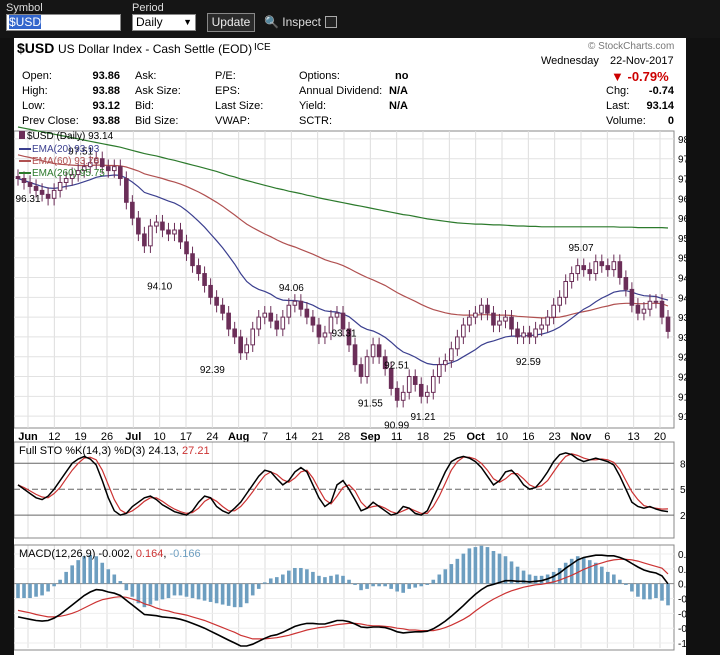 The image size is (720, 655). I want to click on inspect-checkbox, so click(331, 22).